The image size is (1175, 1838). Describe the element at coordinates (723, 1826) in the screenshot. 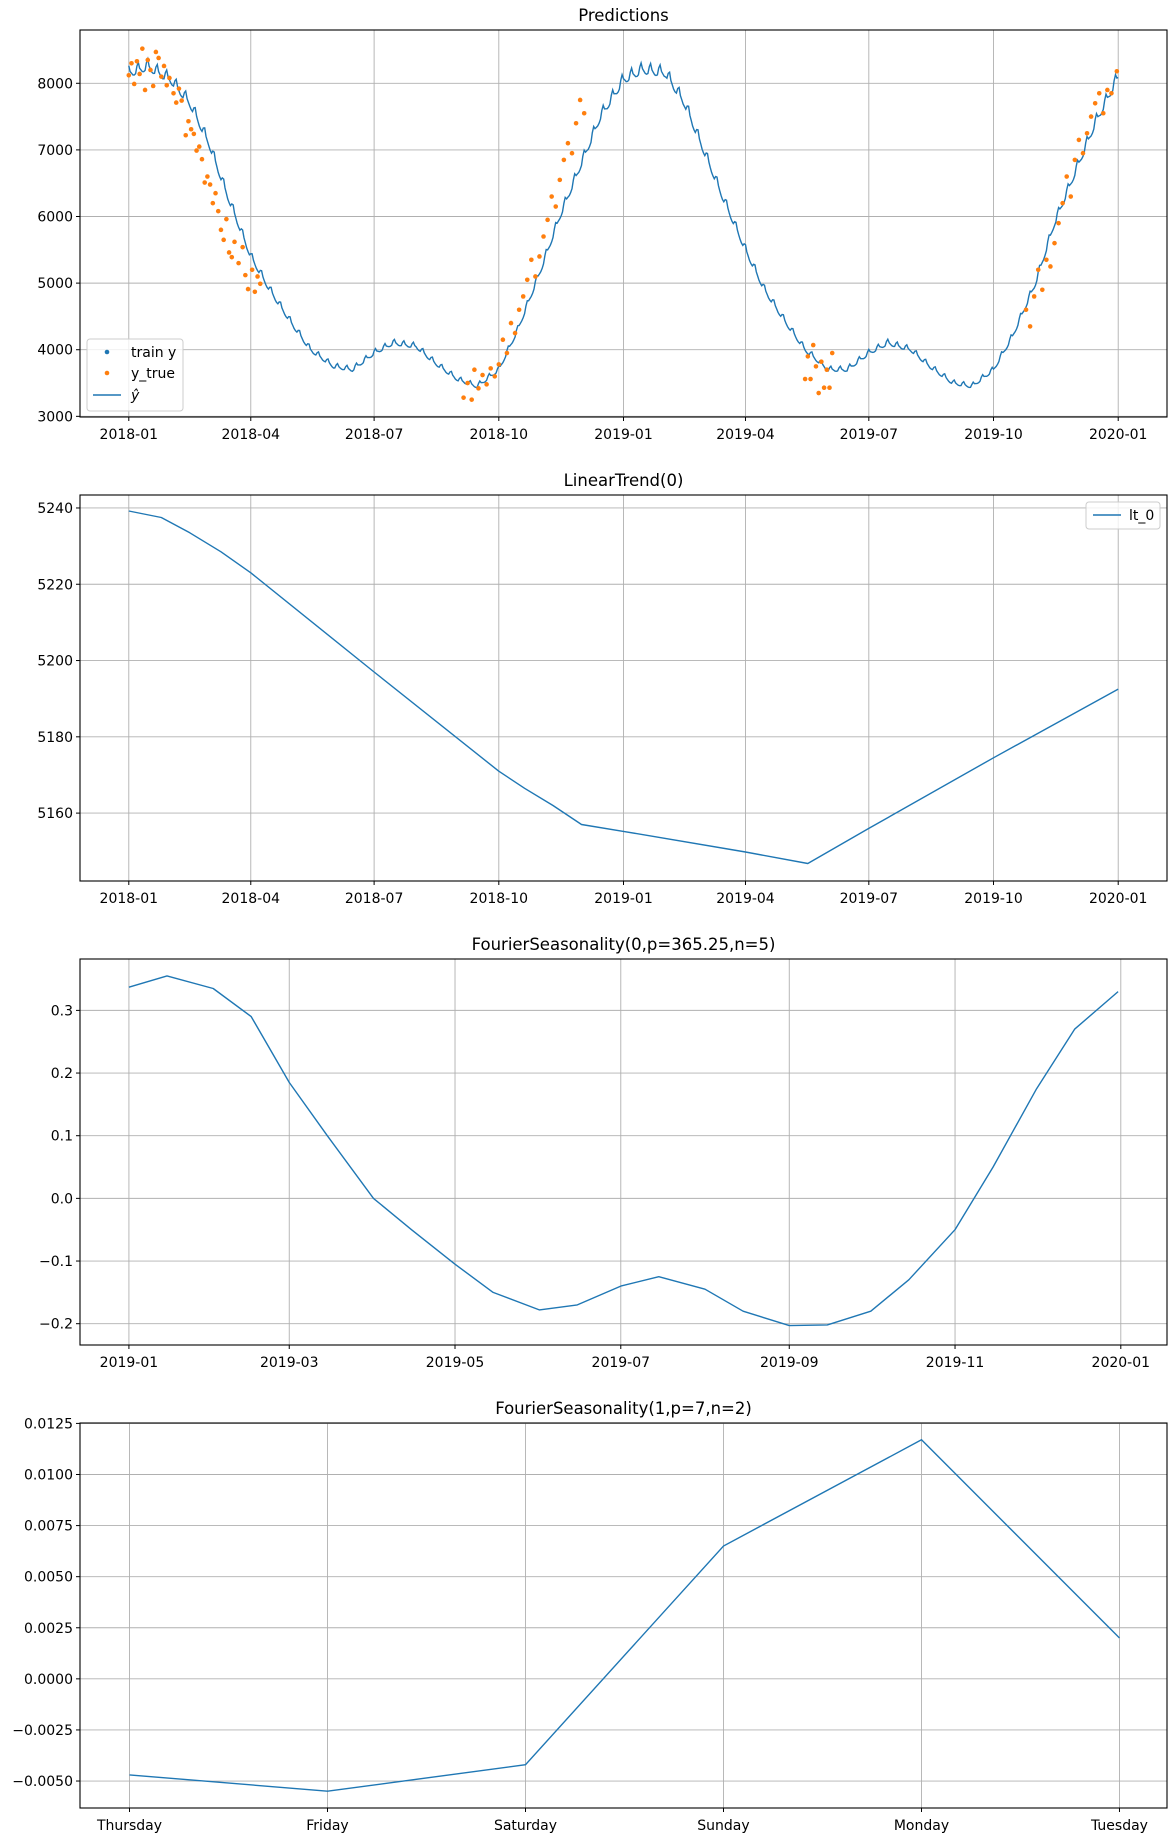

I see `x-tick-label: Sunday` at that location.